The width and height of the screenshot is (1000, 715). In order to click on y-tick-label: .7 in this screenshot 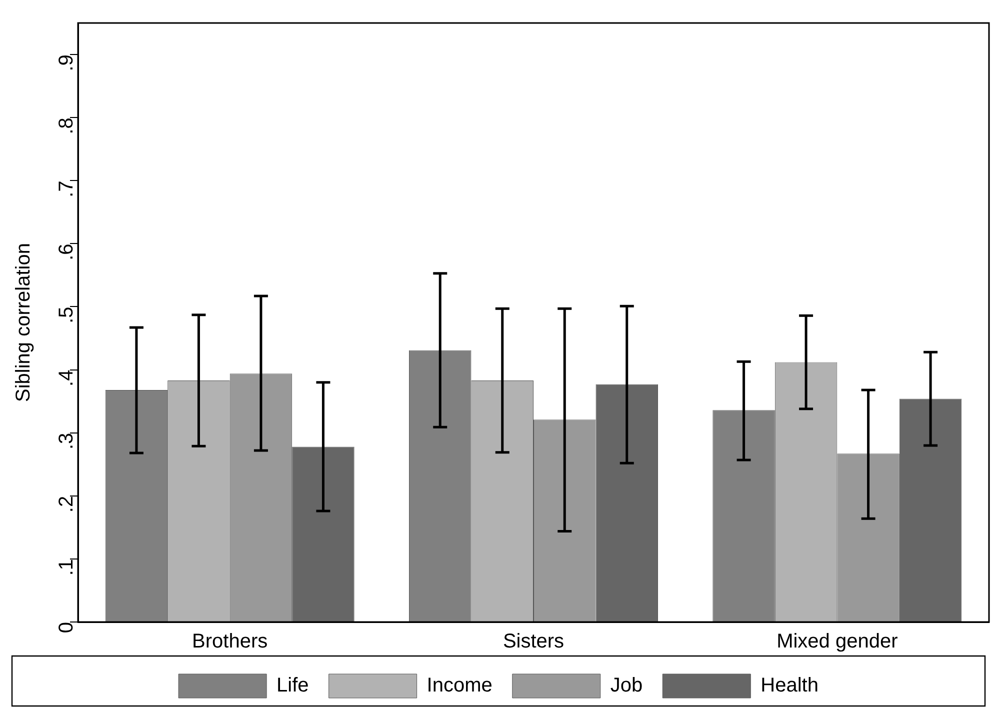, I will do `click(67, 189)`.